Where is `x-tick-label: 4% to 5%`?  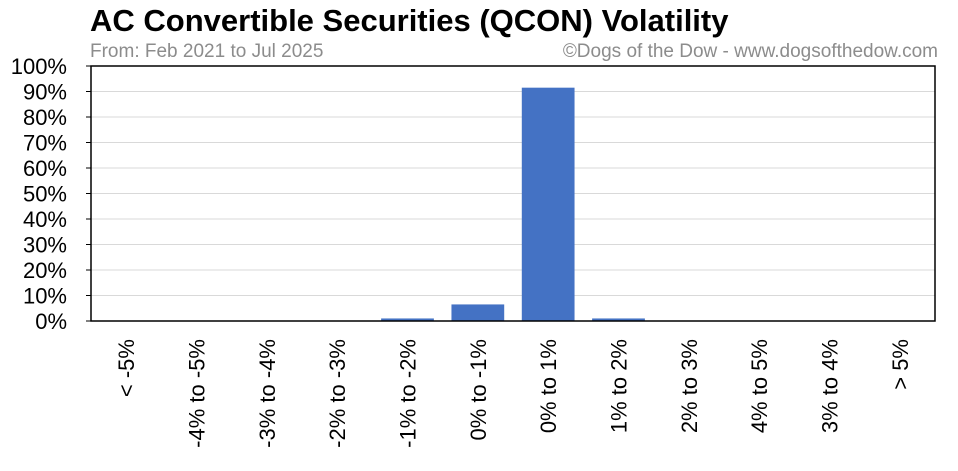 x-tick-label: 4% to 5% is located at coordinates (759, 386).